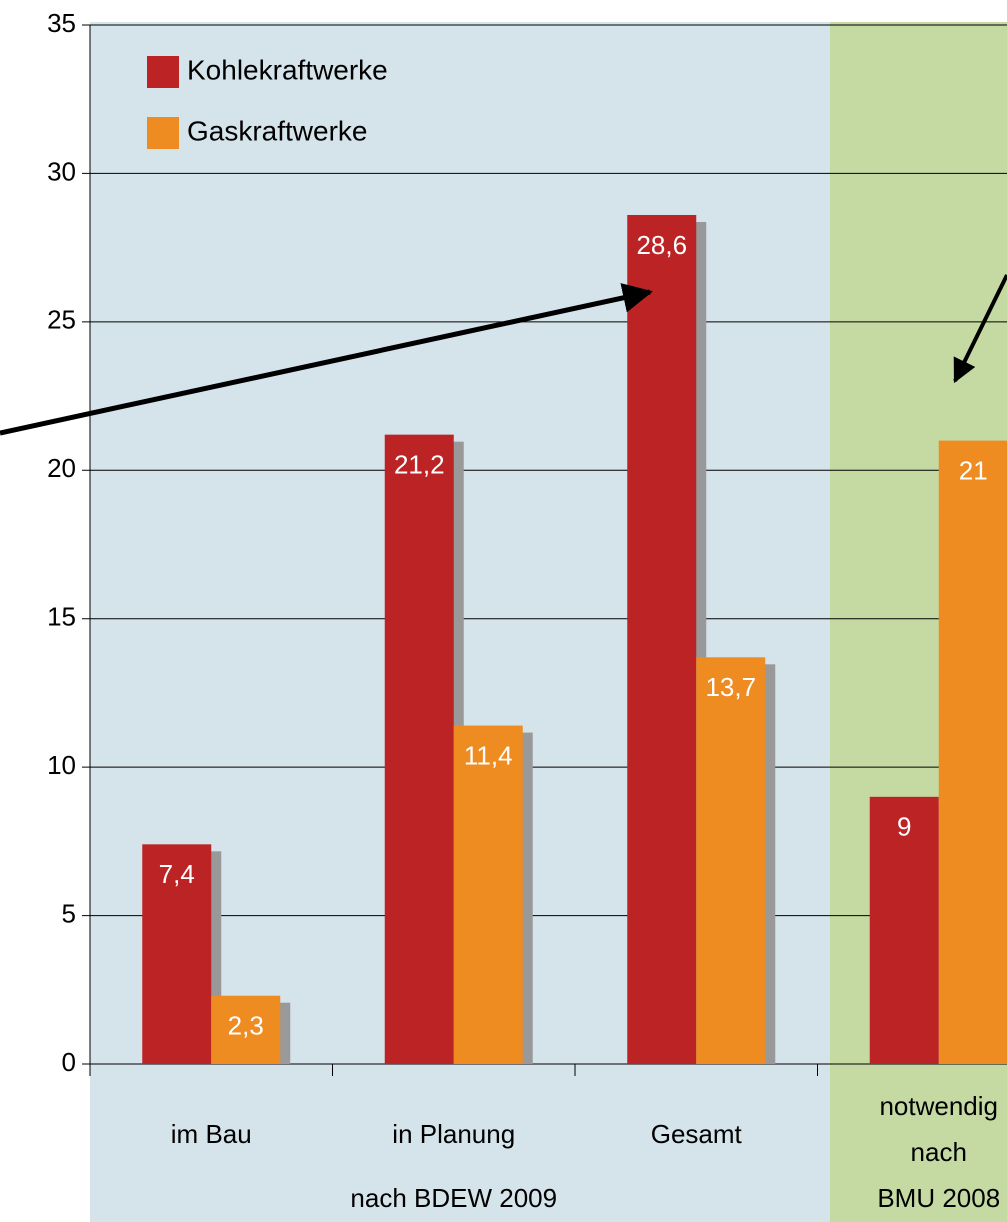 This screenshot has width=1007, height=1222. What do you see at coordinates (904, 827) in the screenshot?
I see `data-label: 9` at bounding box center [904, 827].